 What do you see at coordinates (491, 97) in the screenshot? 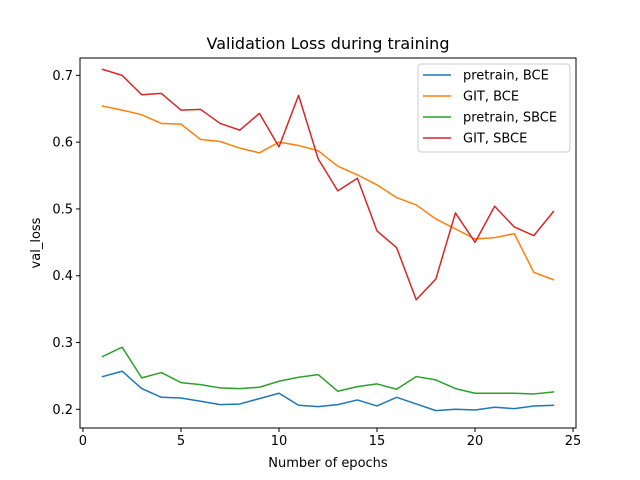
I see `legend-label: GIT, BCE` at bounding box center [491, 97].